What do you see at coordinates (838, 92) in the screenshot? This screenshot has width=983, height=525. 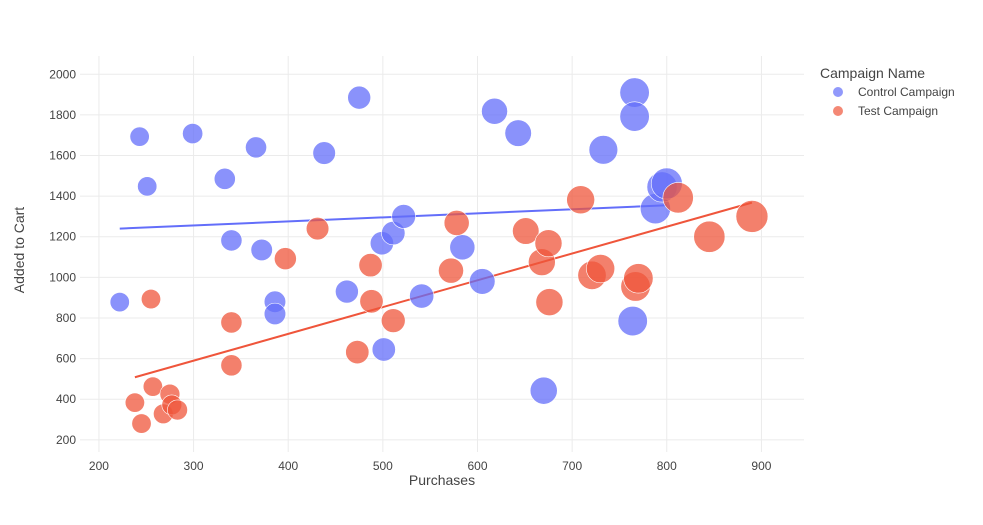 I see `legend-marker-control` at bounding box center [838, 92].